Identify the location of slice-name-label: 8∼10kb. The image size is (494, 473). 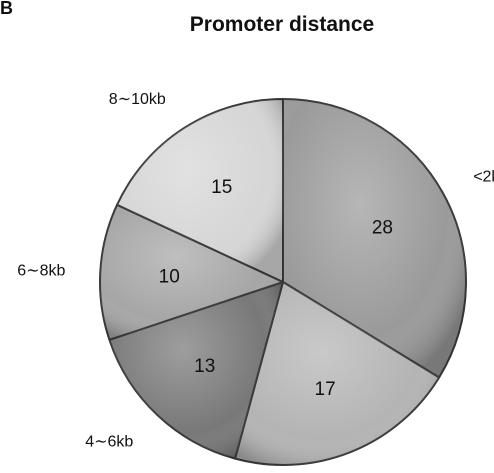
(137, 99).